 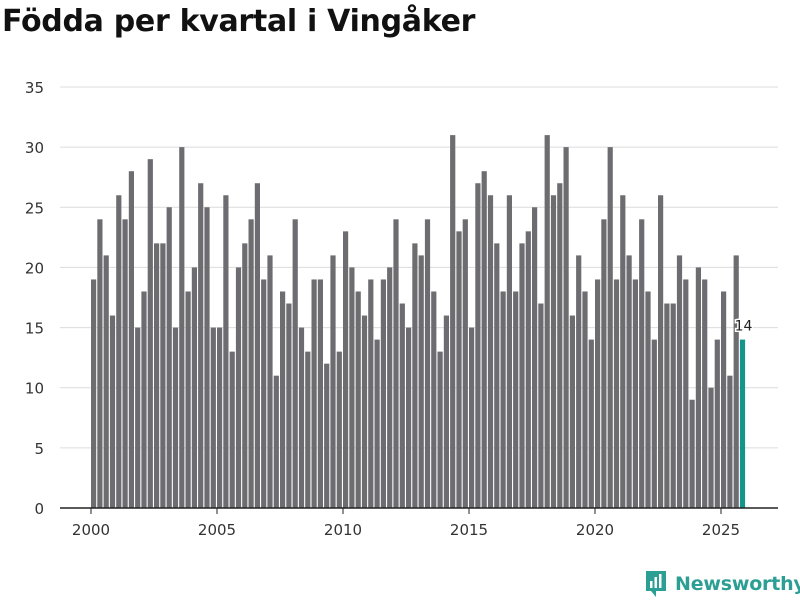 I want to click on x-tick-label: 2025, so click(x=721, y=530).